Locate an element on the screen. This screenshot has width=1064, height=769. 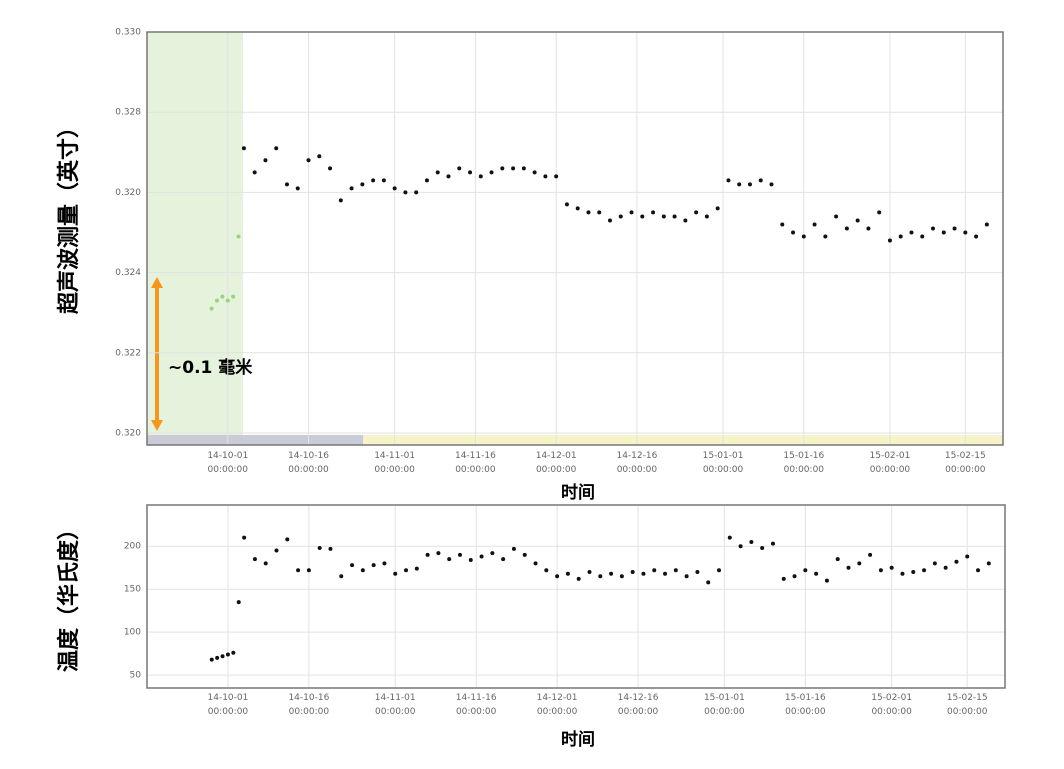
y-tick-label: 0.330 is located at coordinates (128, 33).